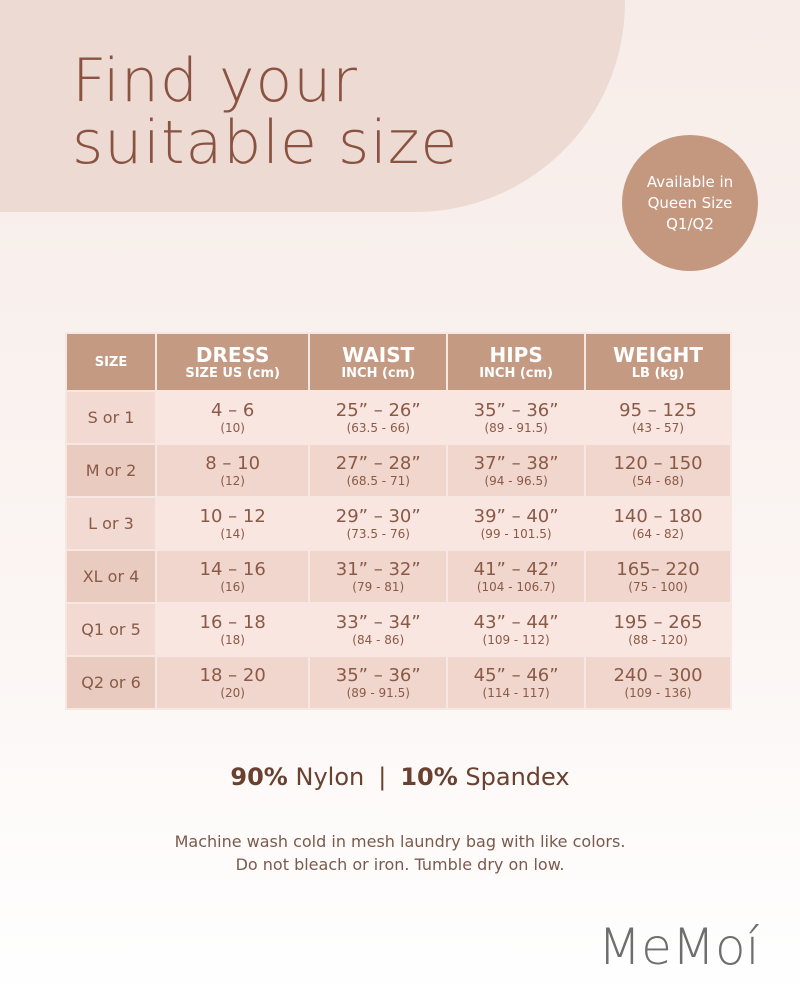 The width and height of the screenshot is (800, 1000). I want to click on cell-sub: (20), so click(232, 692).